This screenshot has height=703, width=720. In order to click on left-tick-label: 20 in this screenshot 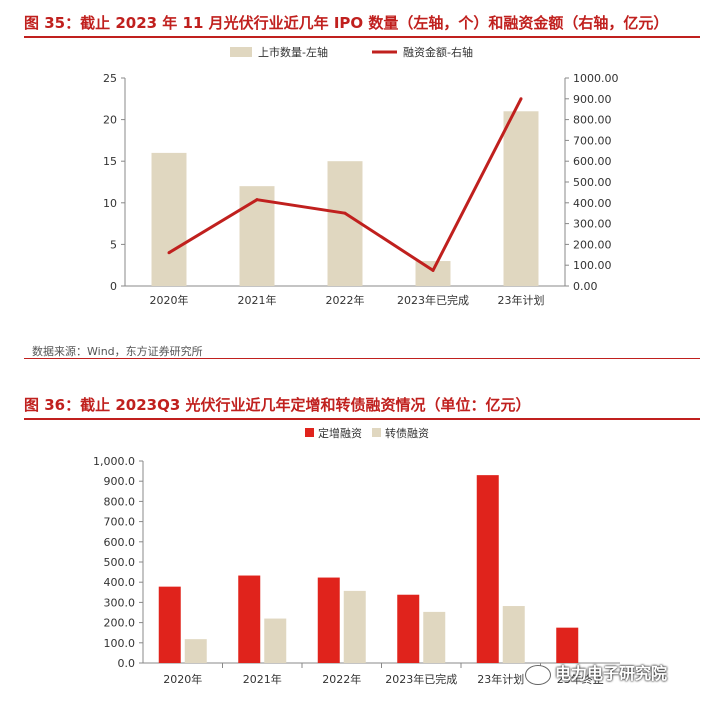, I will do `click(110, 120)`.